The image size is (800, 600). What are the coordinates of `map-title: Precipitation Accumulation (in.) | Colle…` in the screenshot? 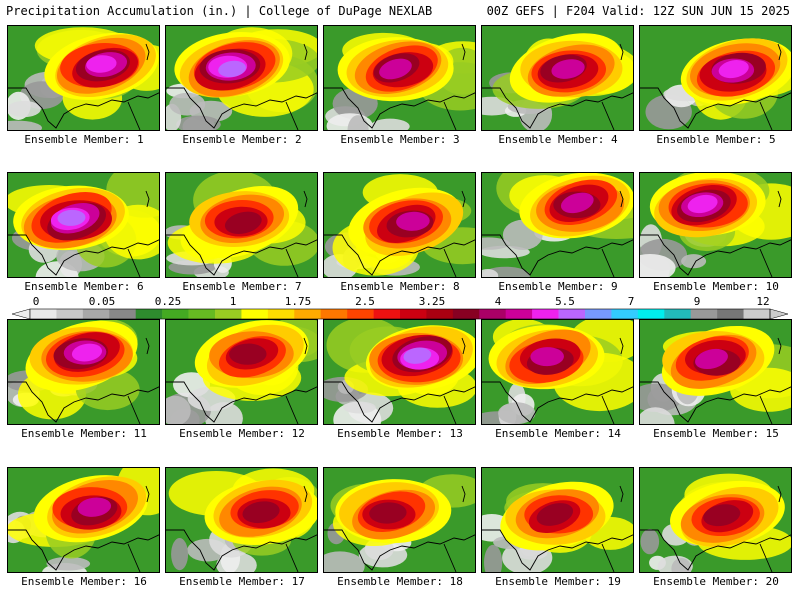 It's located at (219, 11).